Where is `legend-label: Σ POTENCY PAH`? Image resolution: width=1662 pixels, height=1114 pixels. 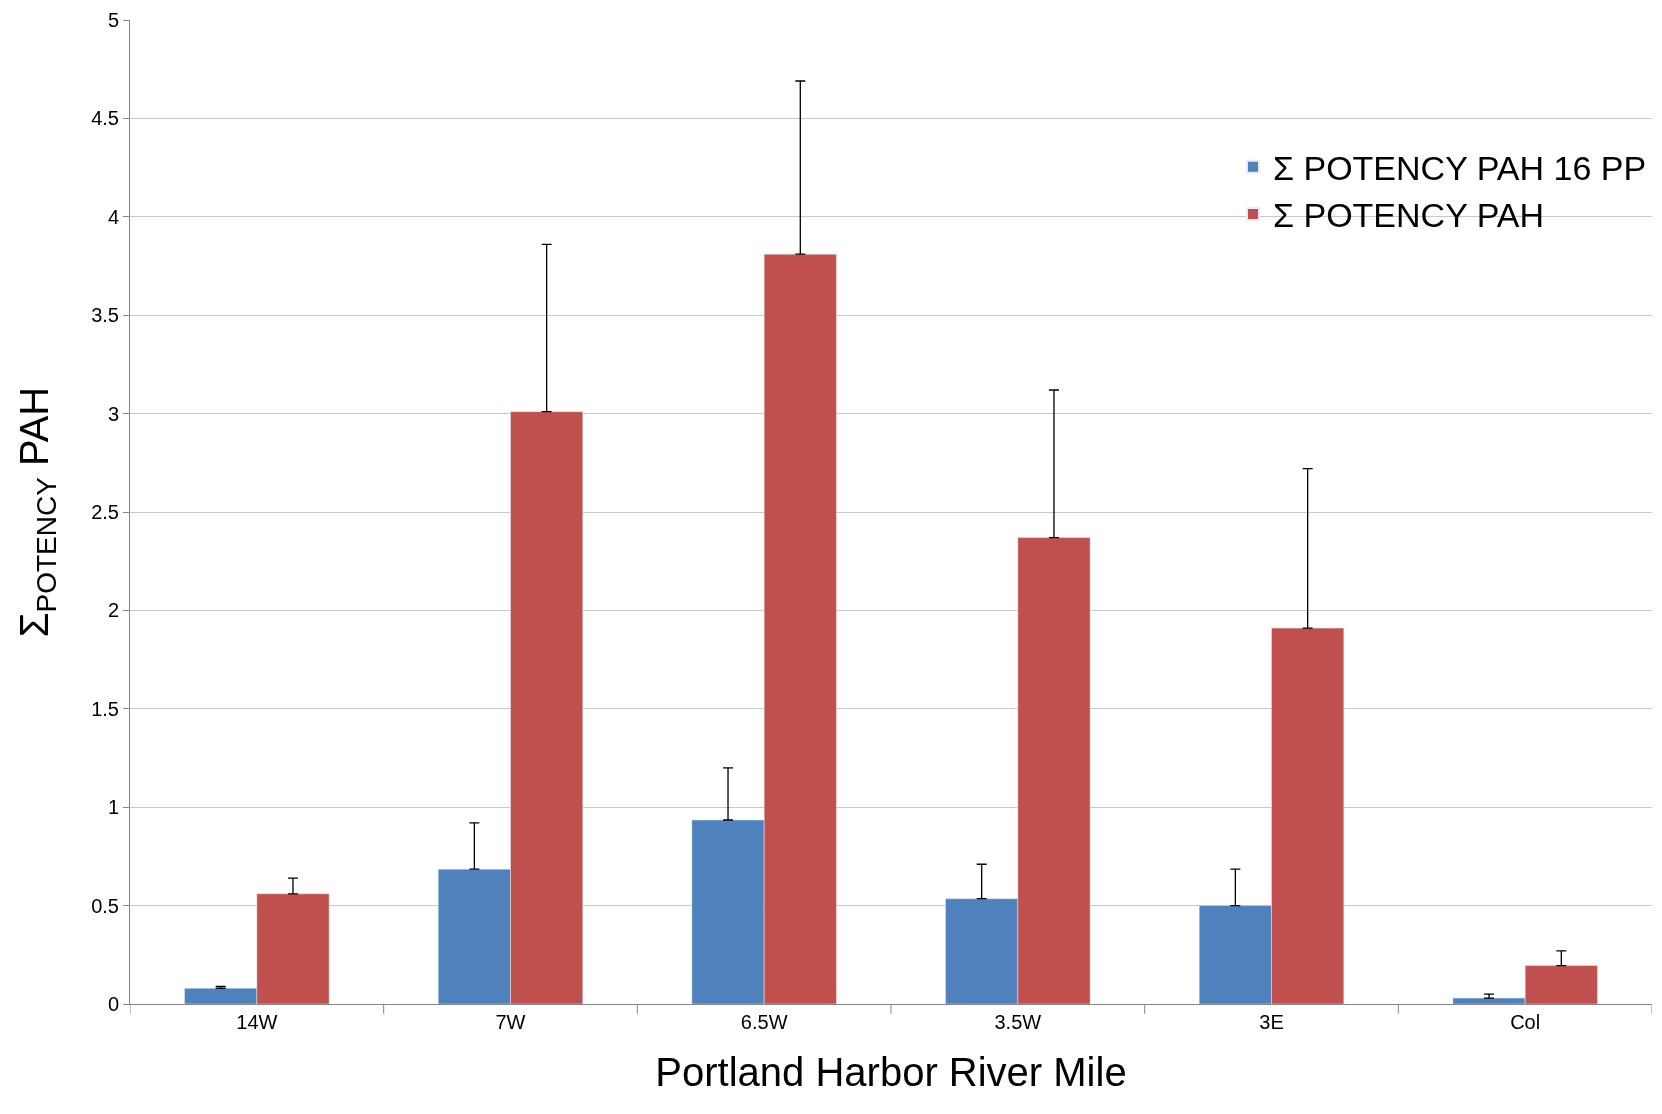 legend-label: Σ POTENCY PAH is located at coordinates (1409, 215).